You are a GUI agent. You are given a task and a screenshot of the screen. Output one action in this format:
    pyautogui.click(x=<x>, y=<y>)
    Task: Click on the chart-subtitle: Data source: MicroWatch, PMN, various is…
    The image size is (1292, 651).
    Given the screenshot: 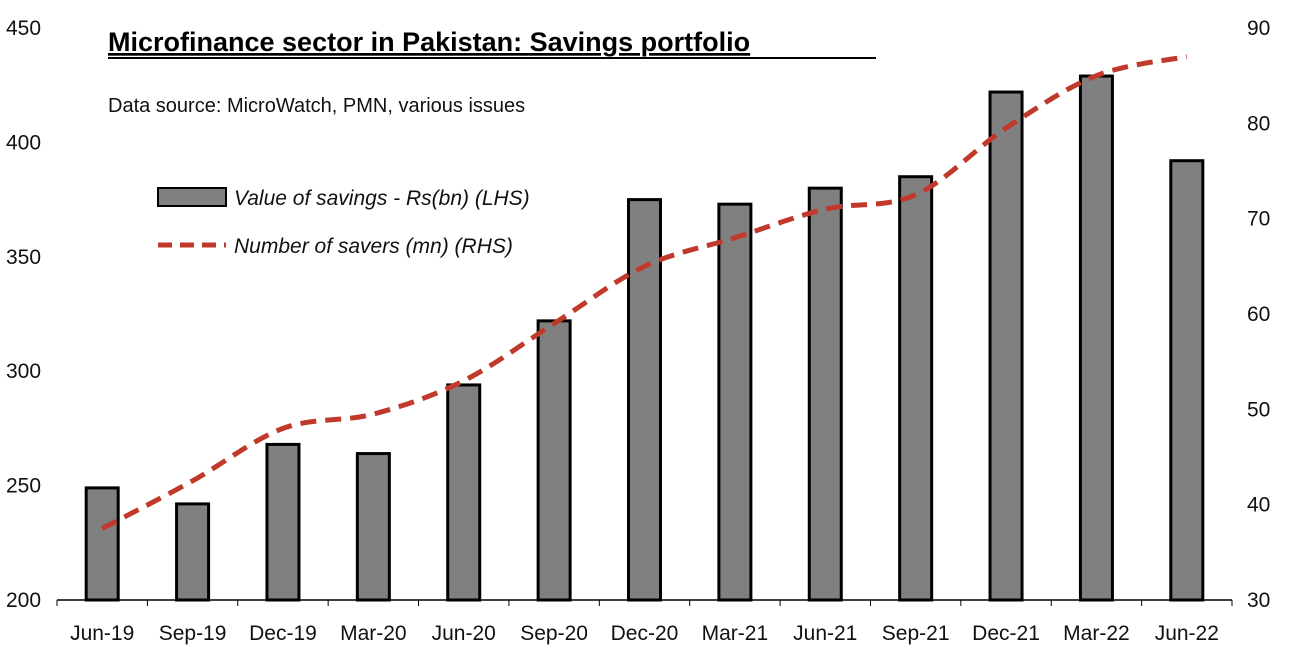 What is the action you would take?
    pyautogui.click(x=316, y=106)
    